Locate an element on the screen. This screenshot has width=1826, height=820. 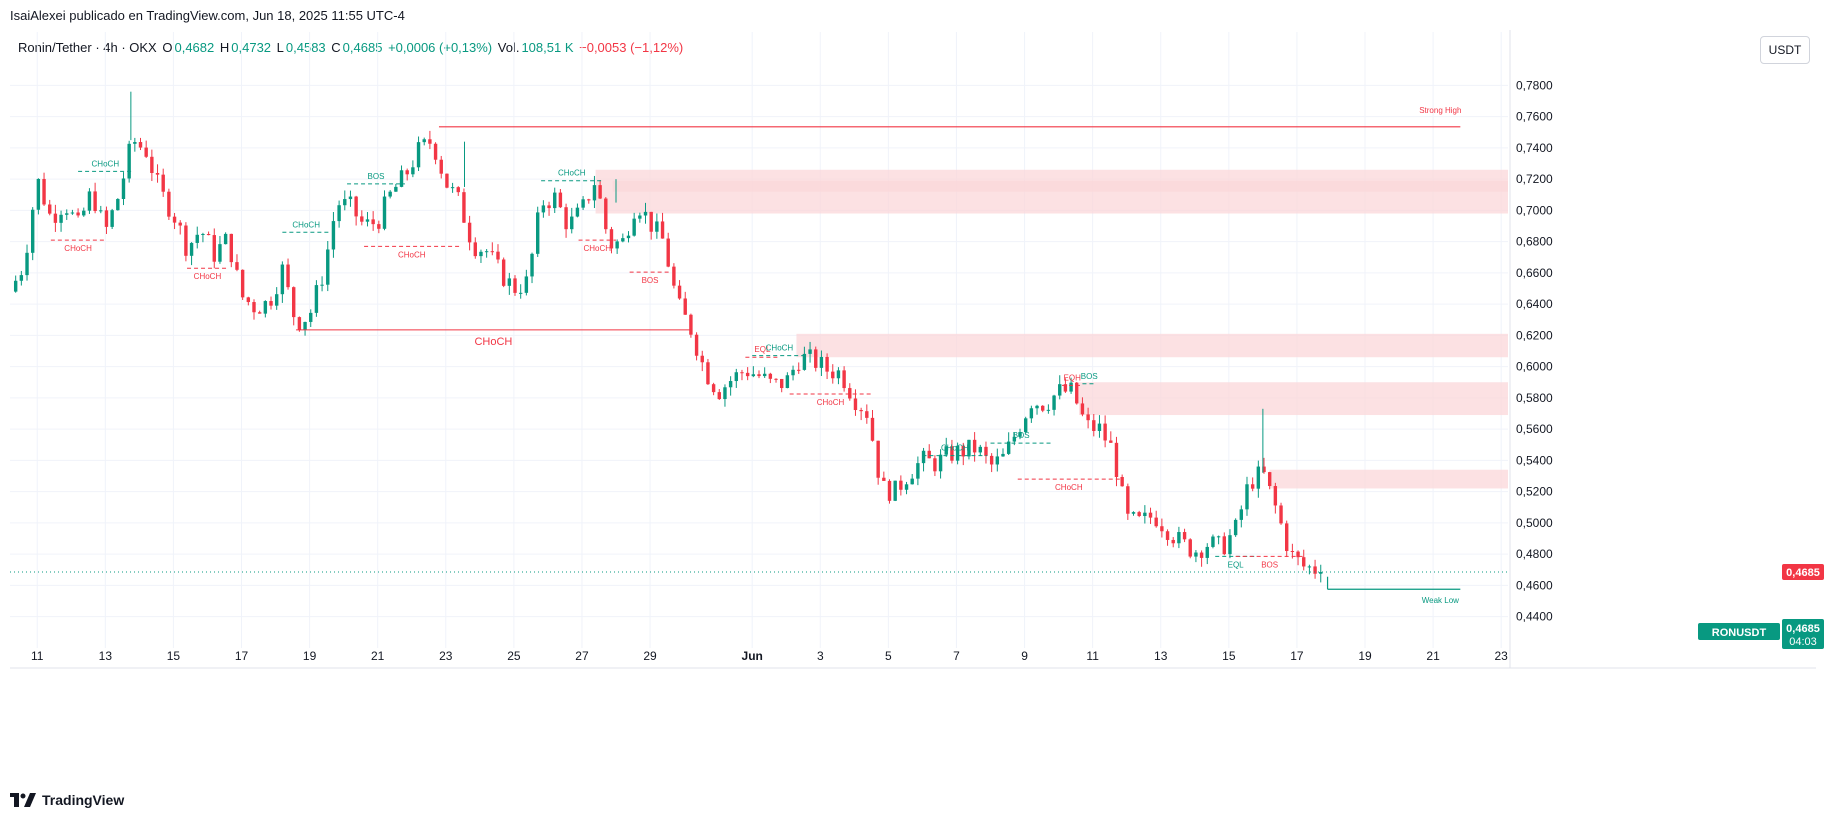
symbol-name: Ronin/Tether · 4h · OKX is located at coordinates (87, 47).